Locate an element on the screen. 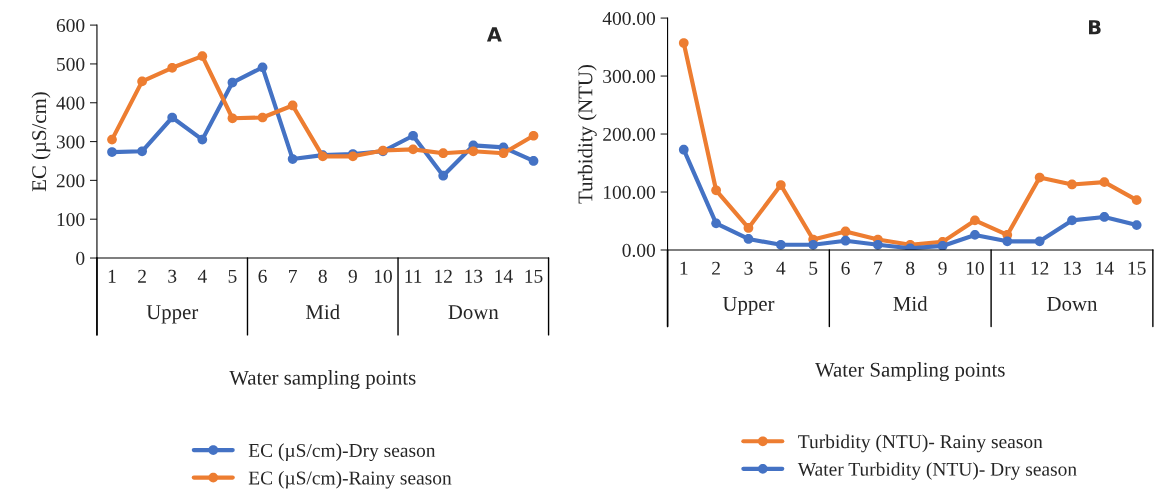  legend-label: EC (µS/cm)-Dry season is located at coordinates (342, 452).